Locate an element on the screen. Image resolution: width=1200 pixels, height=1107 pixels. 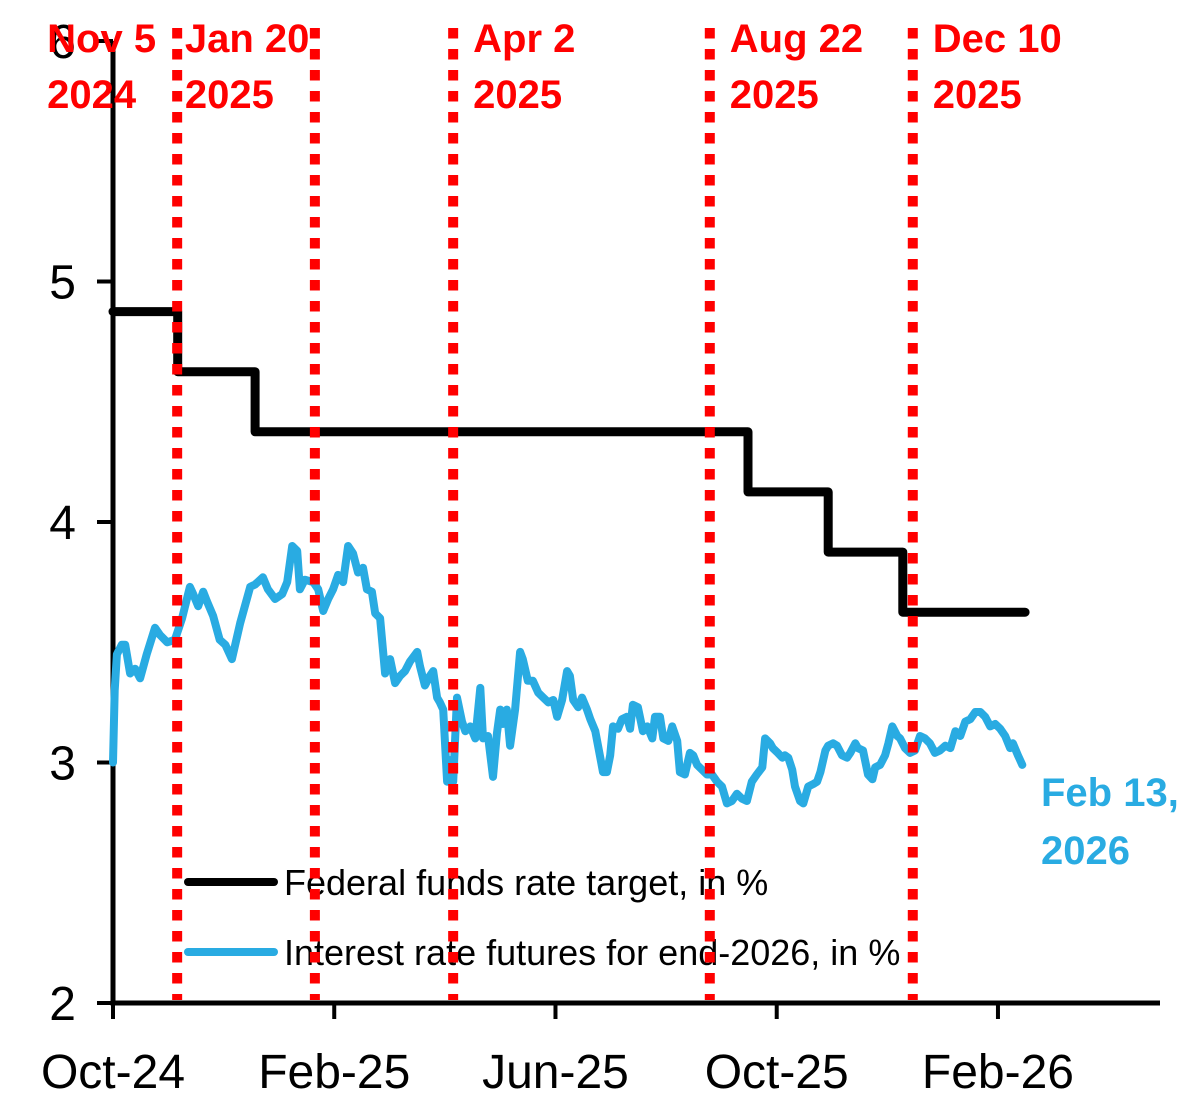
x-tick-label: Feb-25 is located at coordinates (334, 1072).